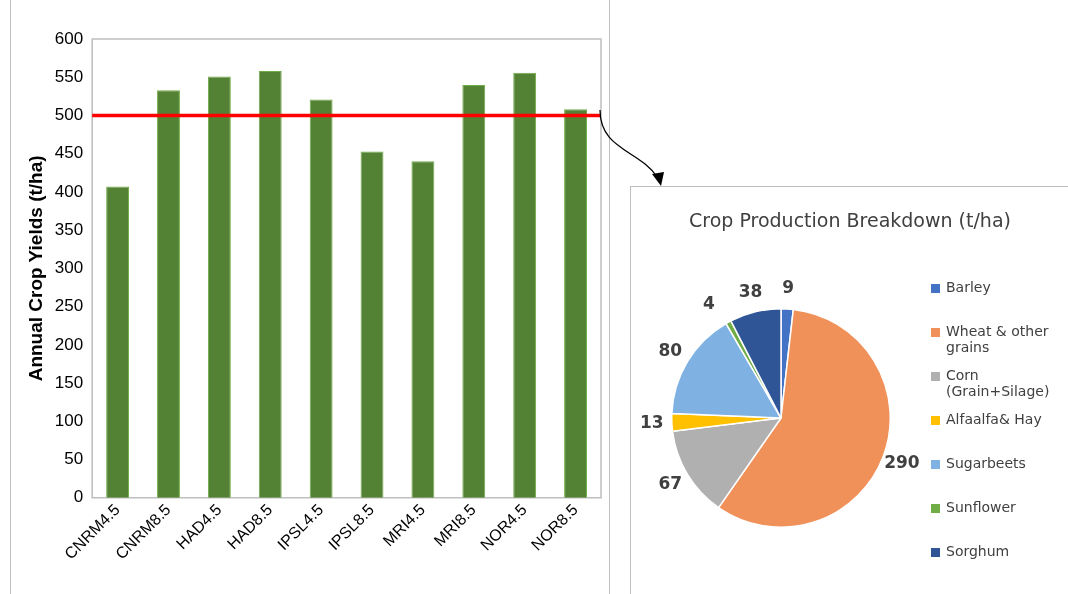  Describe the element at coordinates (670, 483) in the screenshot. I see `data-label: 67` at that location.